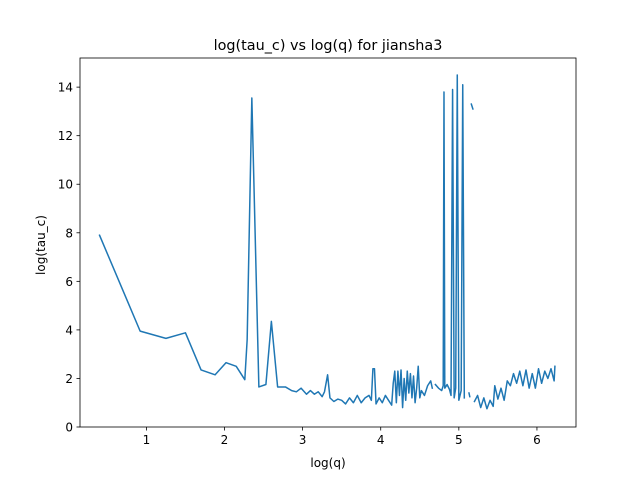 The height and width of the screenshot is (480, 640). What do you see at coordinates (537, 440) in the screenshot?
I see `x-tick-label: 6` at bounding box center [537, 440].